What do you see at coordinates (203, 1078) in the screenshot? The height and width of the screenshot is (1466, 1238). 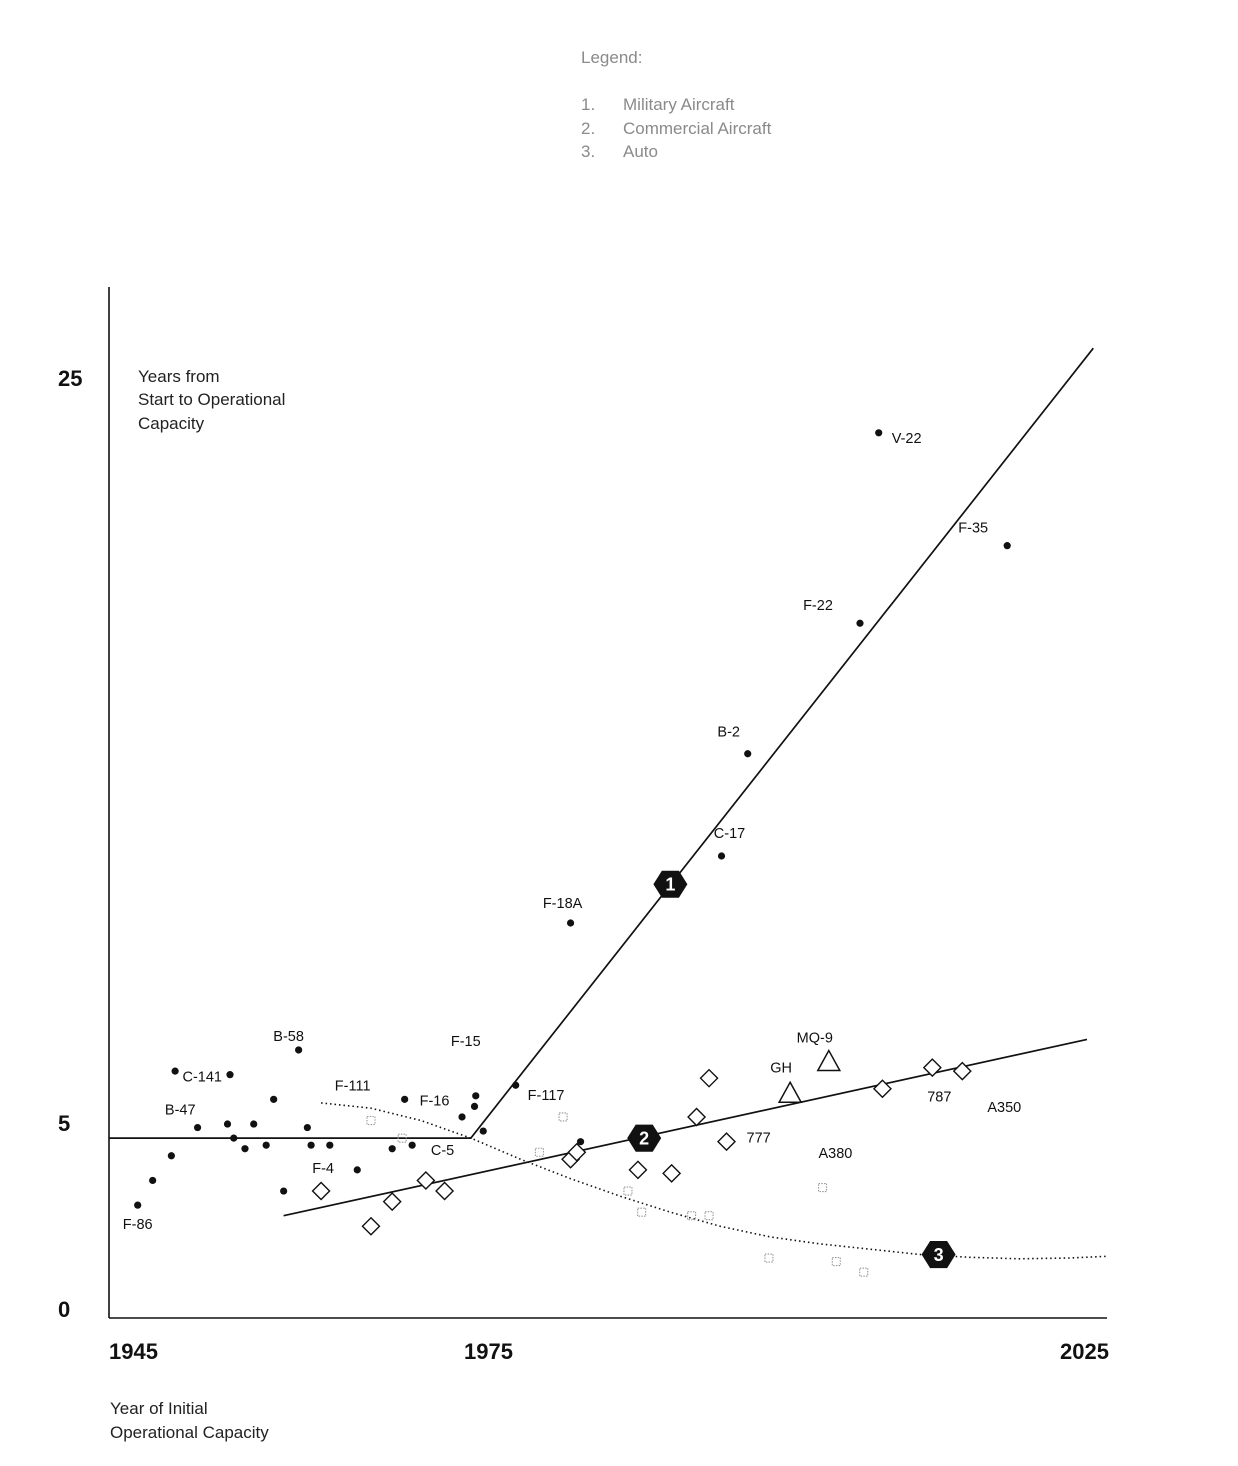 I see `point-label: C-141` at bounding box center [203, 1078].